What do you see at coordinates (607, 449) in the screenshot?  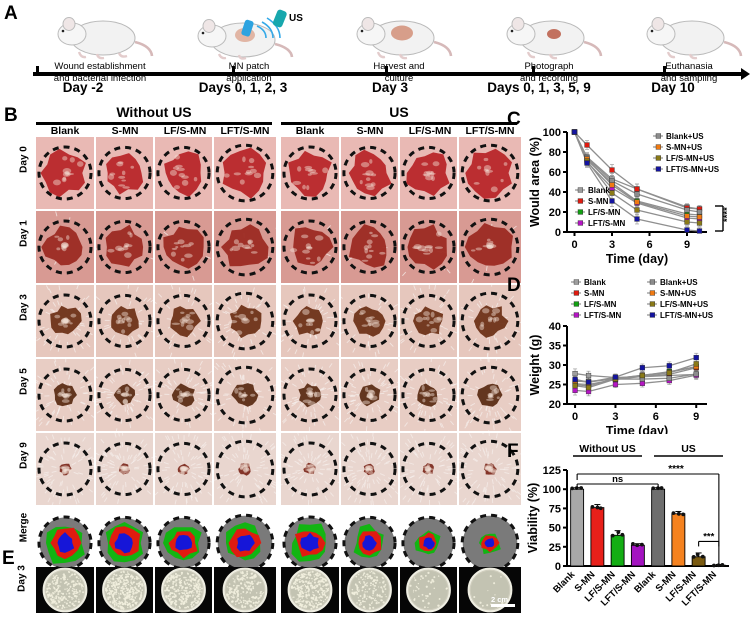 I see `group-header: Without US` at bounding box center [607, 449].